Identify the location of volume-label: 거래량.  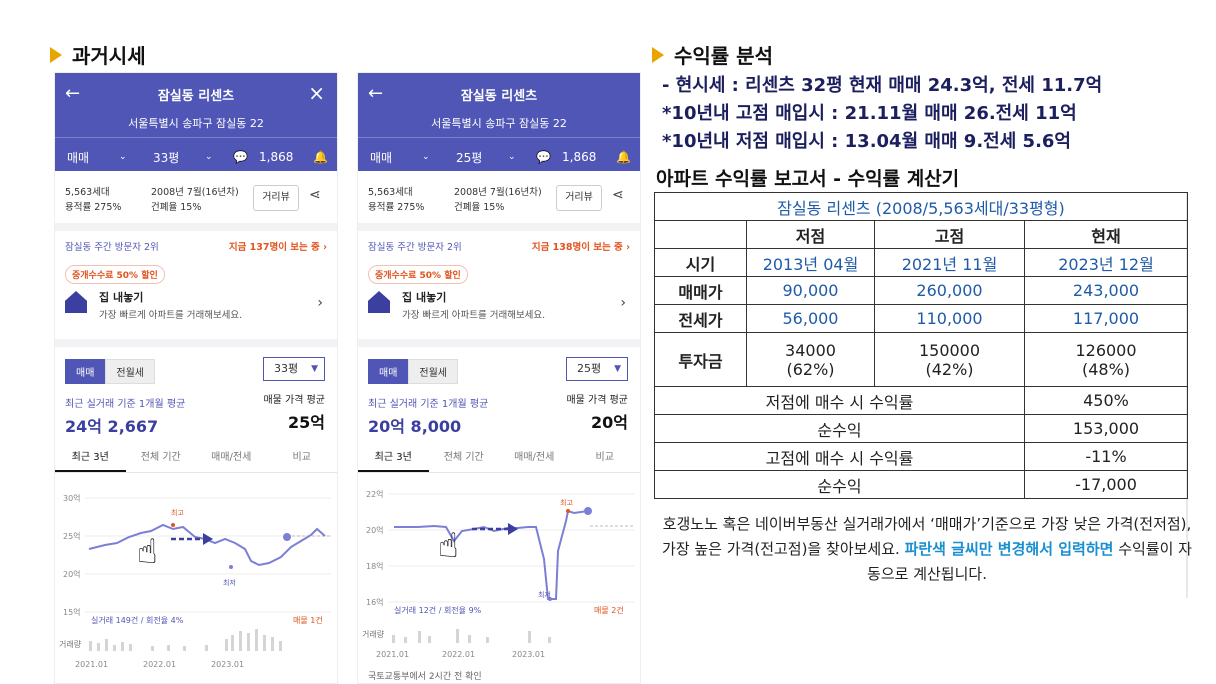
(373, 634).